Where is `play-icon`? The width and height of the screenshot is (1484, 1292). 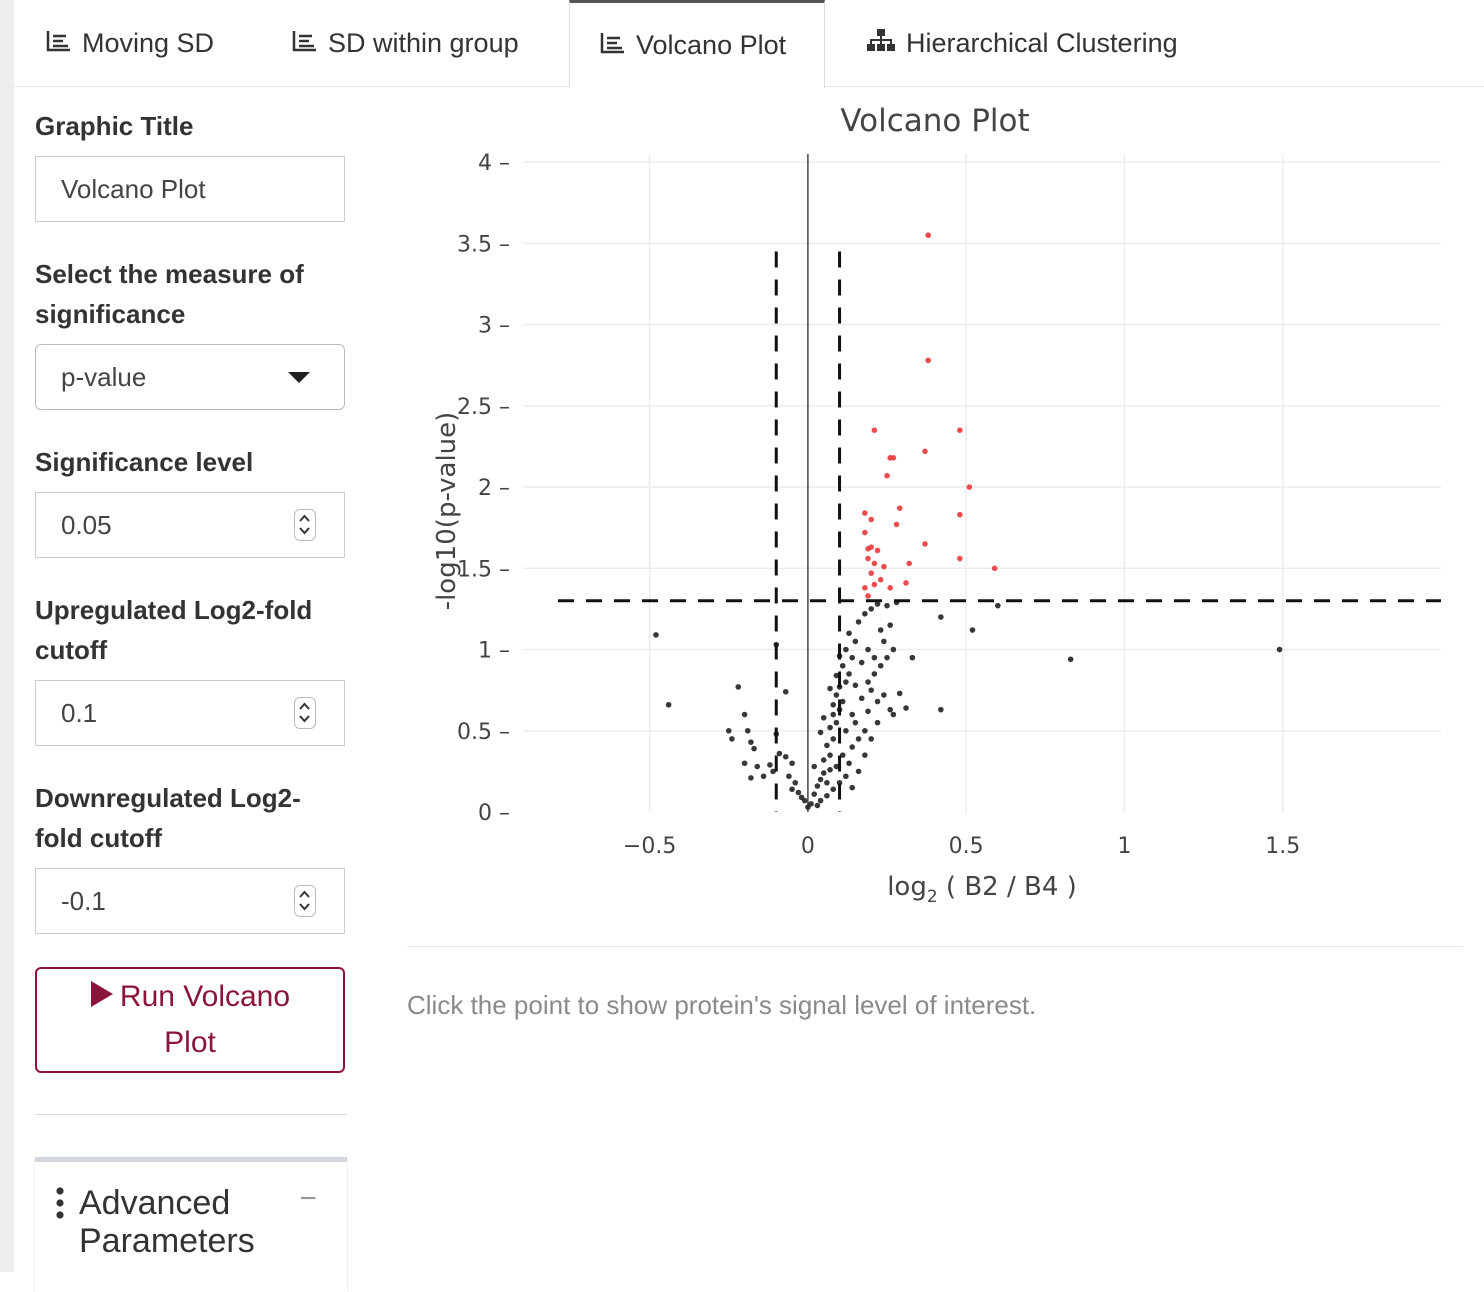 play-icon is located at coordinates (102, 999).